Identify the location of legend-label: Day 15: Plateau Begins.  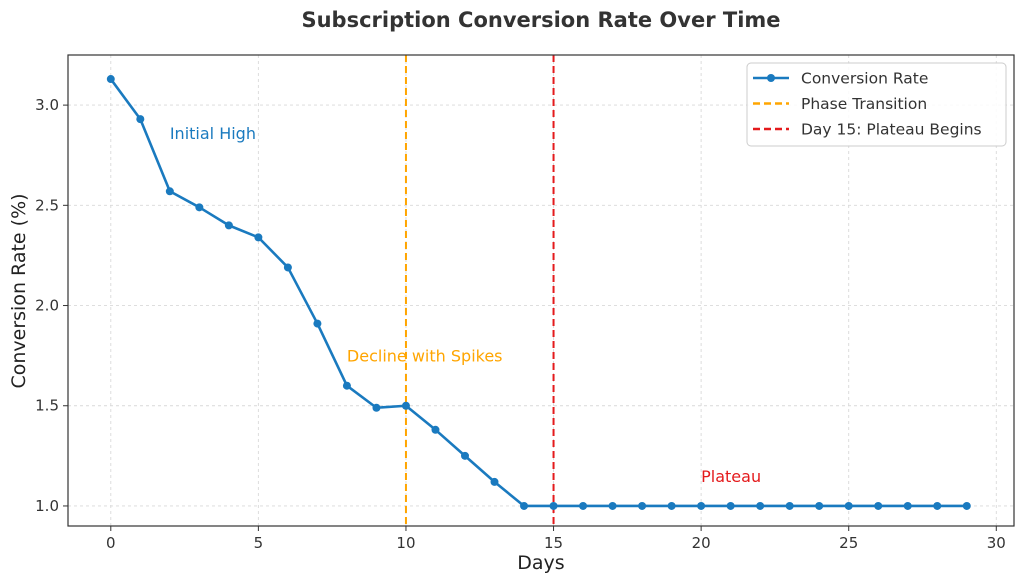
(891, 130).